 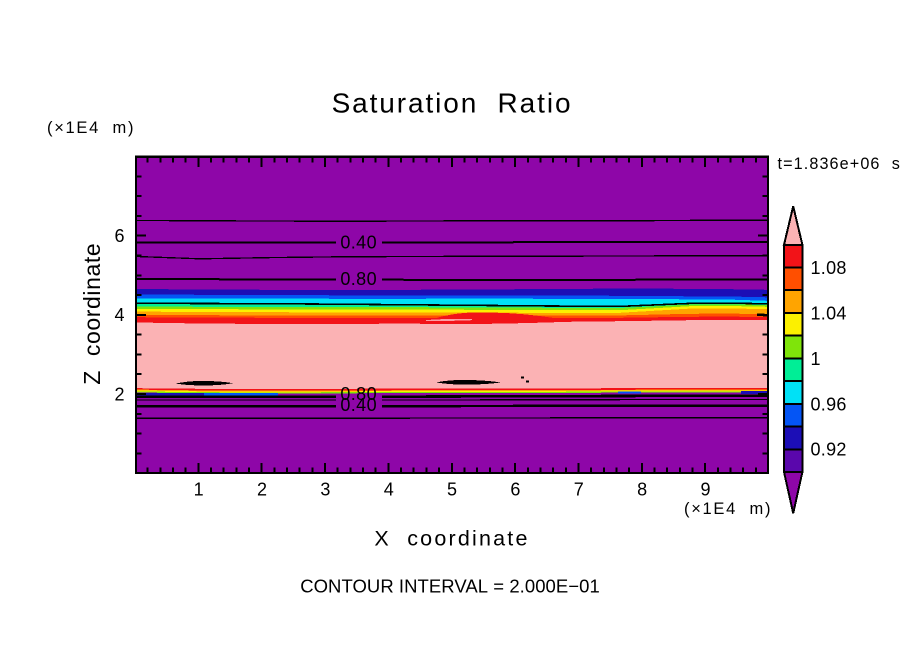 What do you see at coordinates (451, 538) in the screenshot?
I see `svg-text: X coordinate` at bounding box center [451, 538].